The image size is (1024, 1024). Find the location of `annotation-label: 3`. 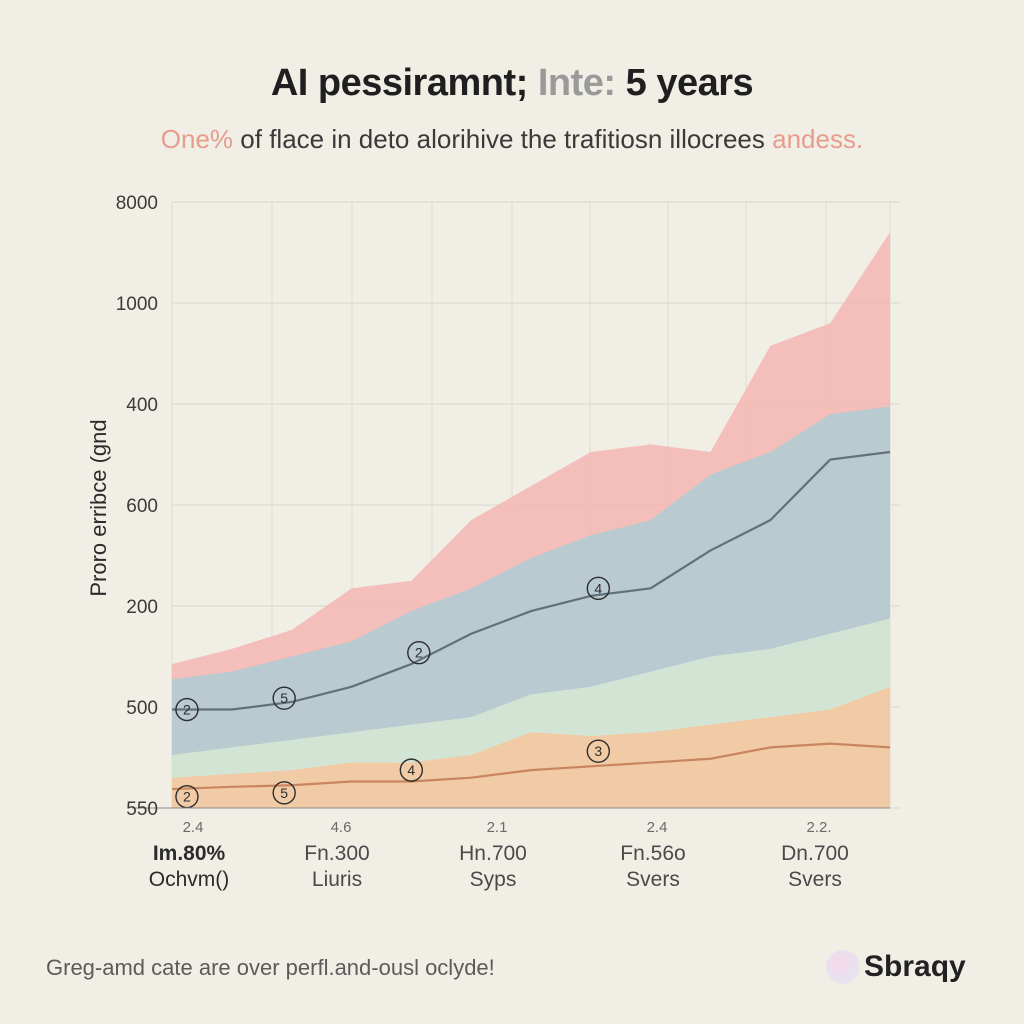

annotation-label: 3 is located at coordinates (598, 751).